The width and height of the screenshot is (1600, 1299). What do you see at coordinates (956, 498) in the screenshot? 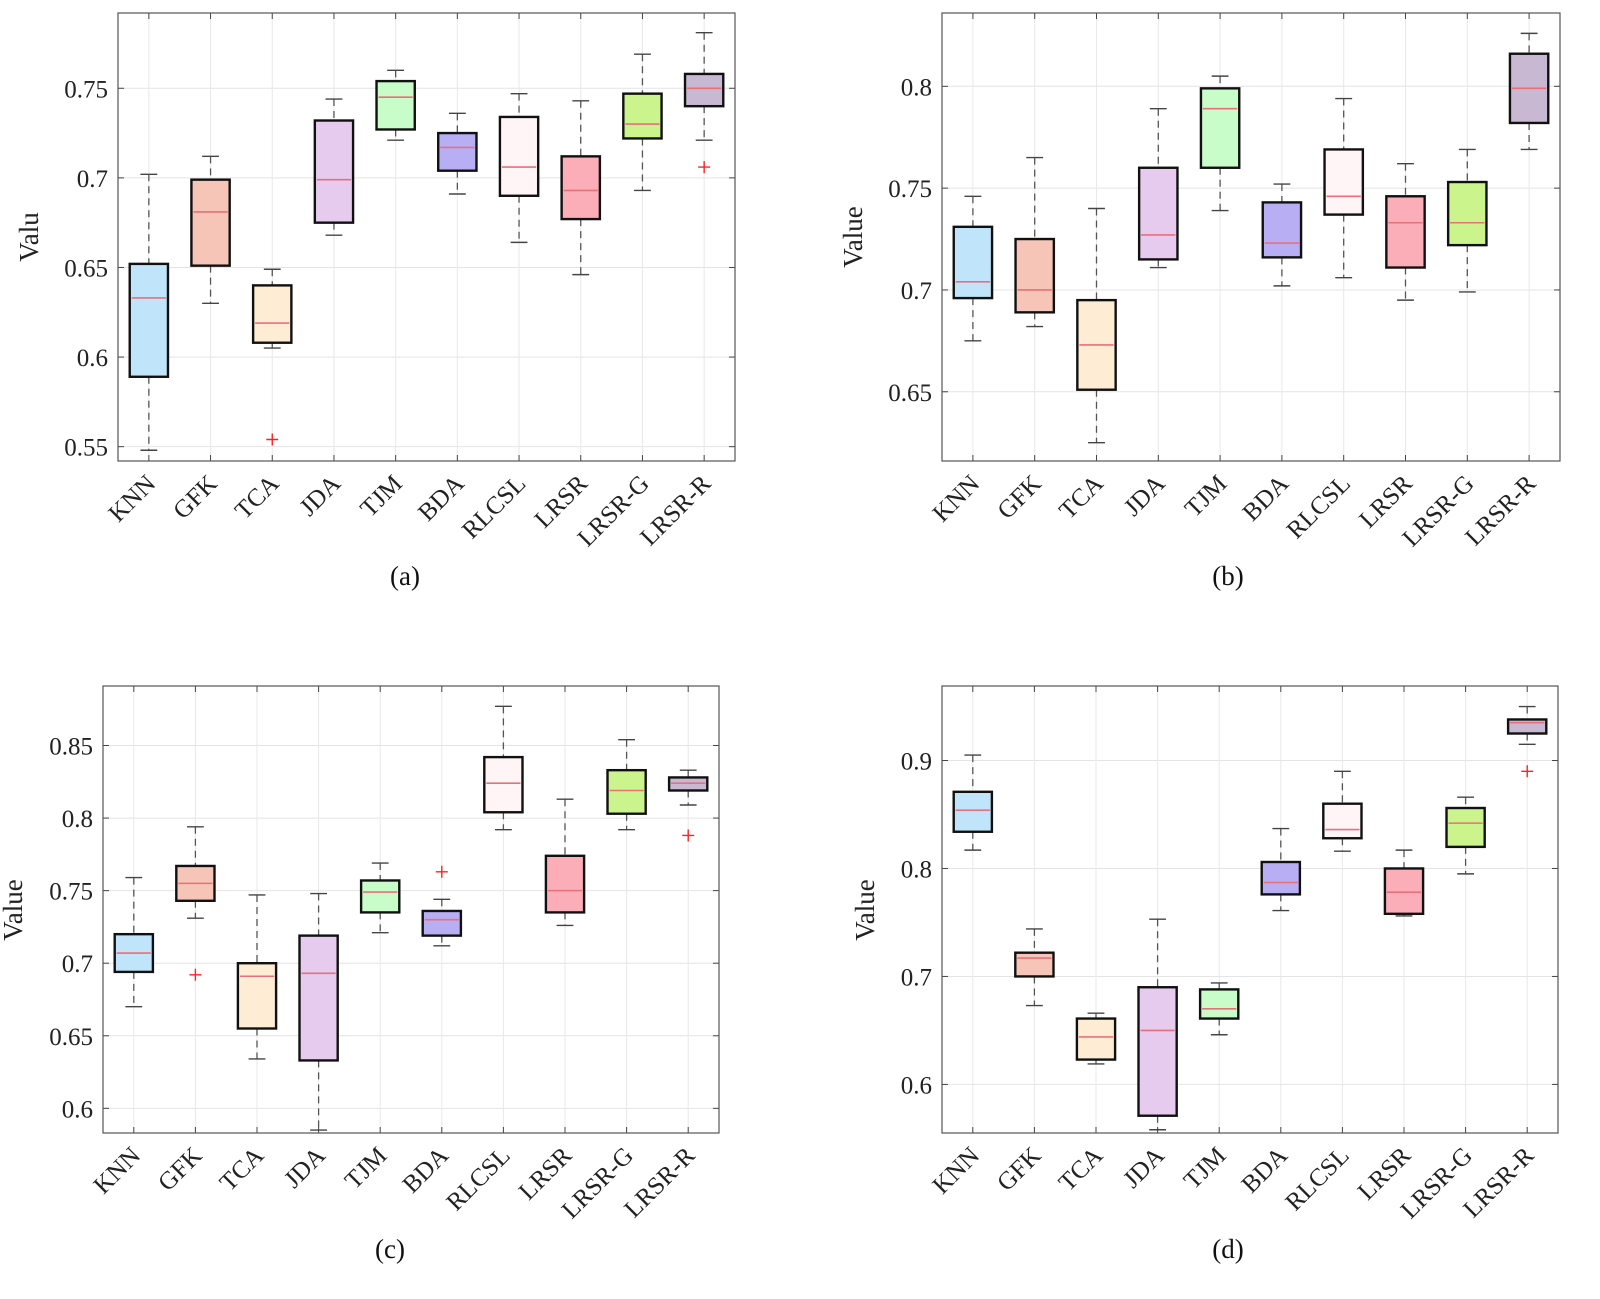
I see `x-tick-label: KNN` at bounding box center [956, 498].